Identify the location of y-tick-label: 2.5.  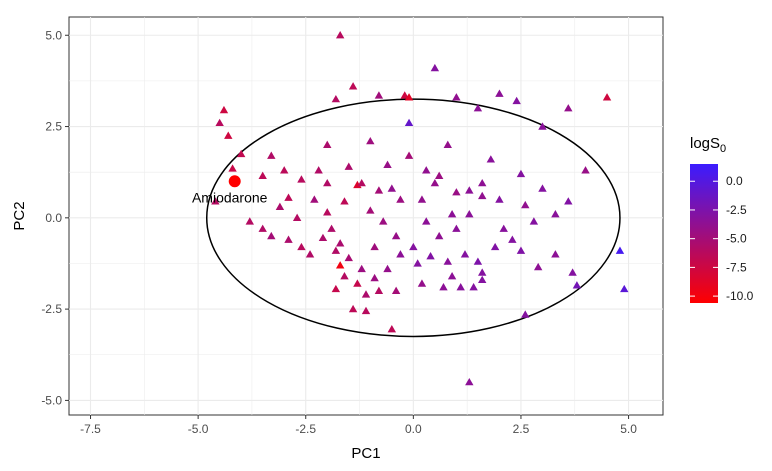
(53, 127).